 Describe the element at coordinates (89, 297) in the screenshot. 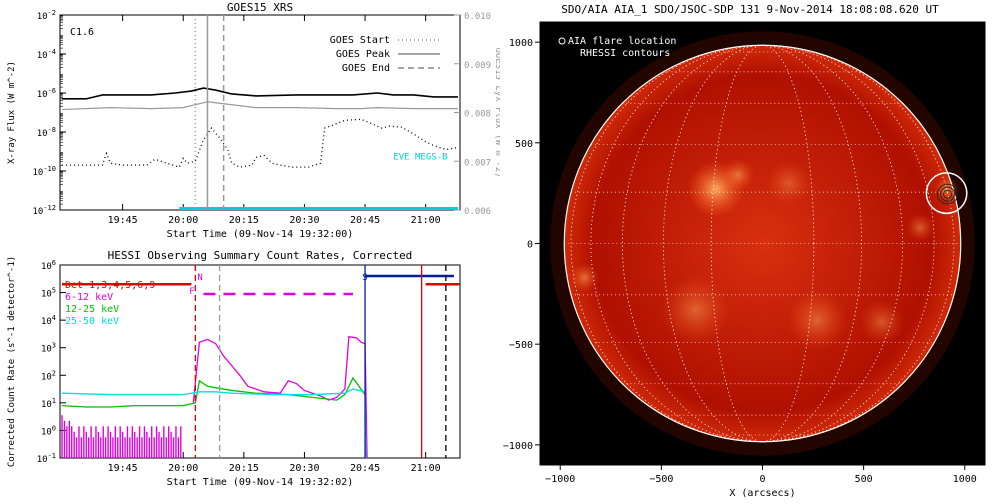

I see `hessi-legend-label: 6-12 keV` at that location.